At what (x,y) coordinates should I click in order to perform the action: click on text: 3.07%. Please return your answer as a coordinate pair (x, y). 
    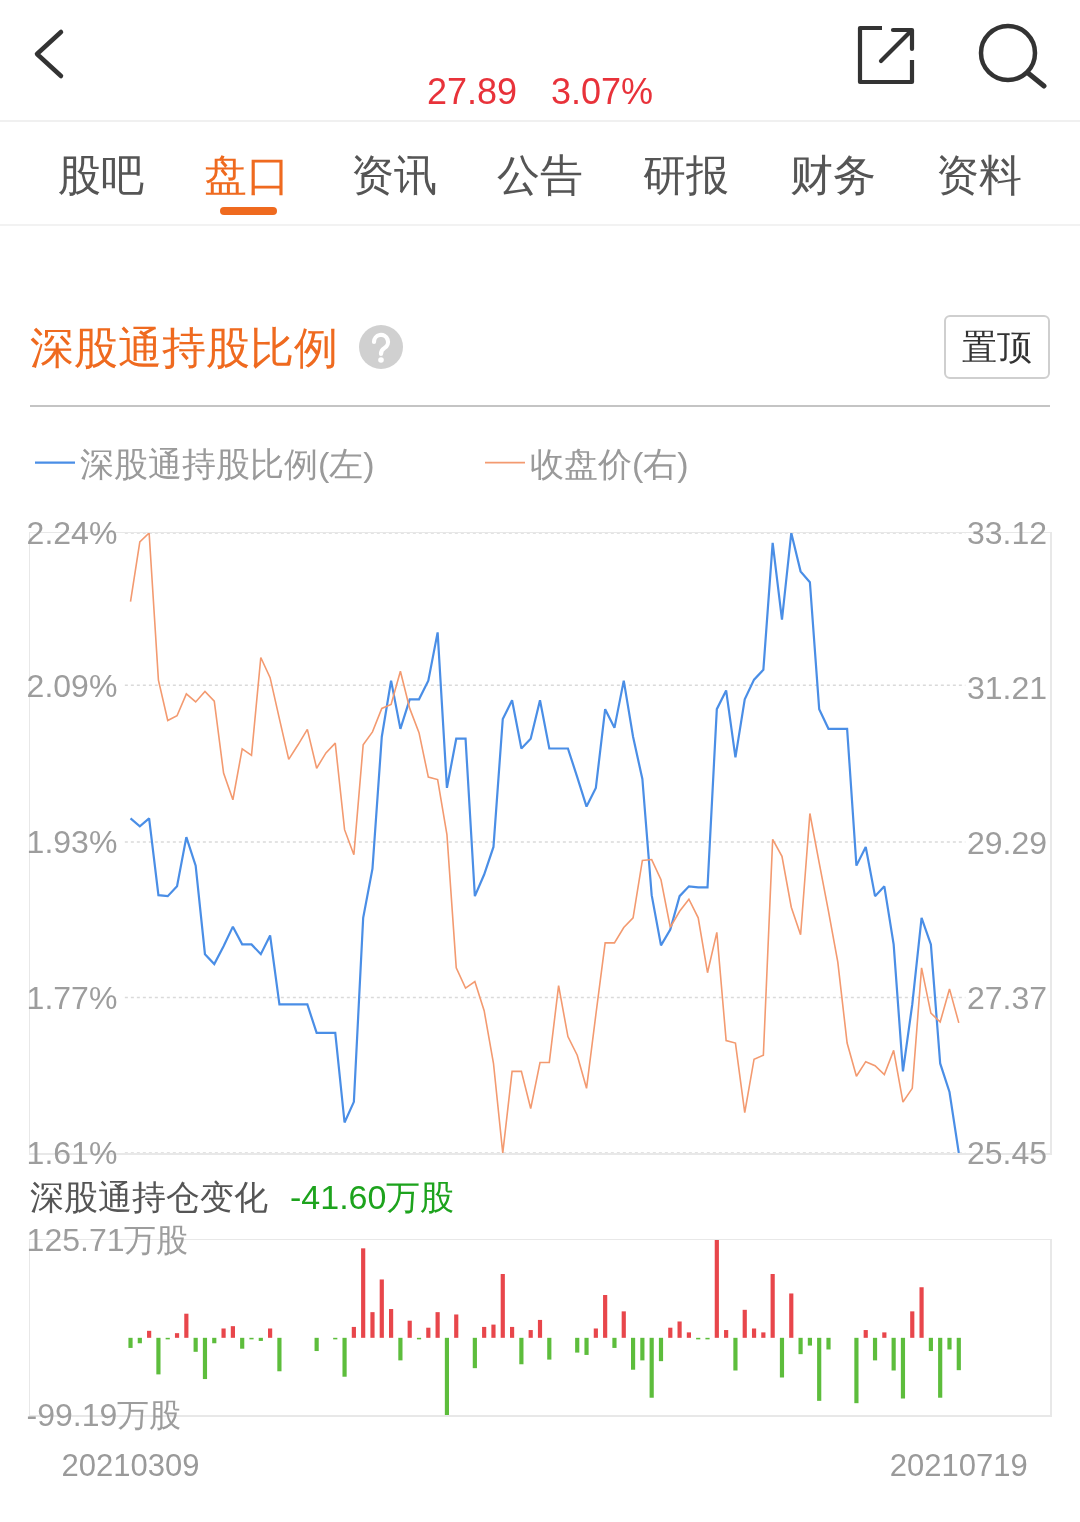
    Looking at the image, I should click on (602, 91).